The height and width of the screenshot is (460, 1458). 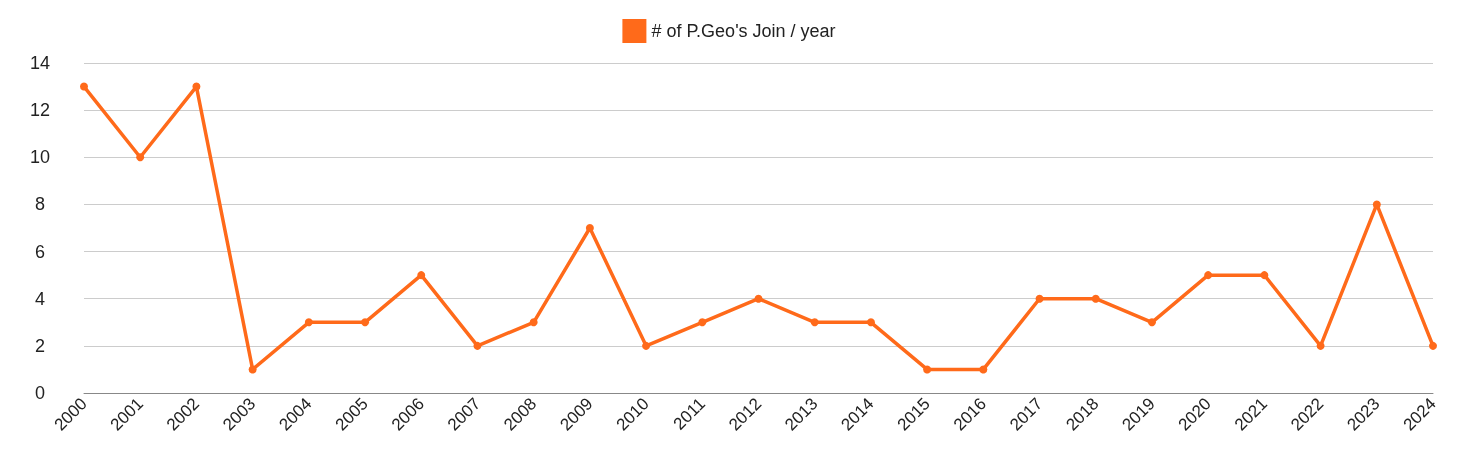 I want to click on y-tick-label: 2, so click(x=40, y=345).